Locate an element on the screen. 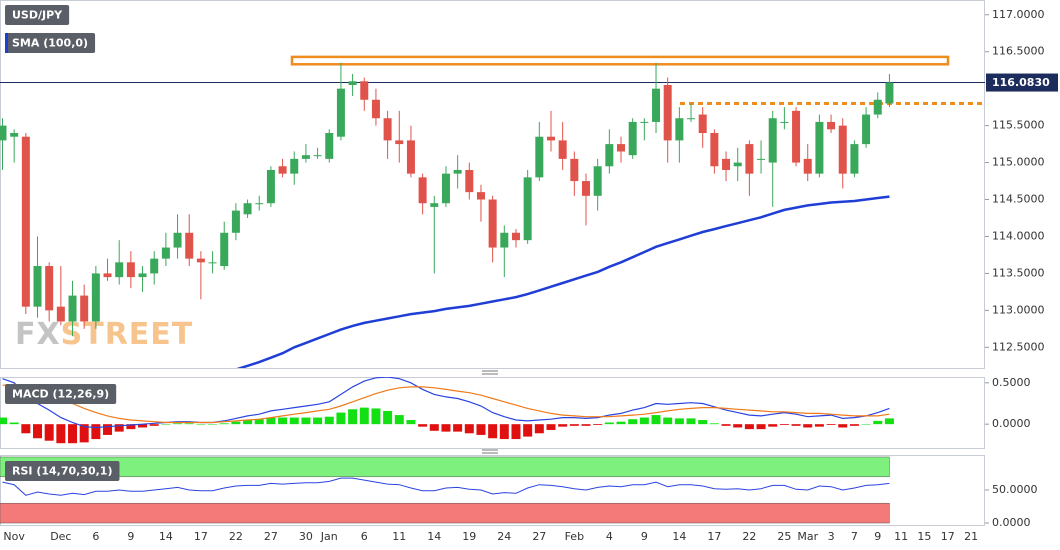 This screenshot has width=1060, height=550. legend-label: MACD (12,26,9) is located at coordinates (60, 394).